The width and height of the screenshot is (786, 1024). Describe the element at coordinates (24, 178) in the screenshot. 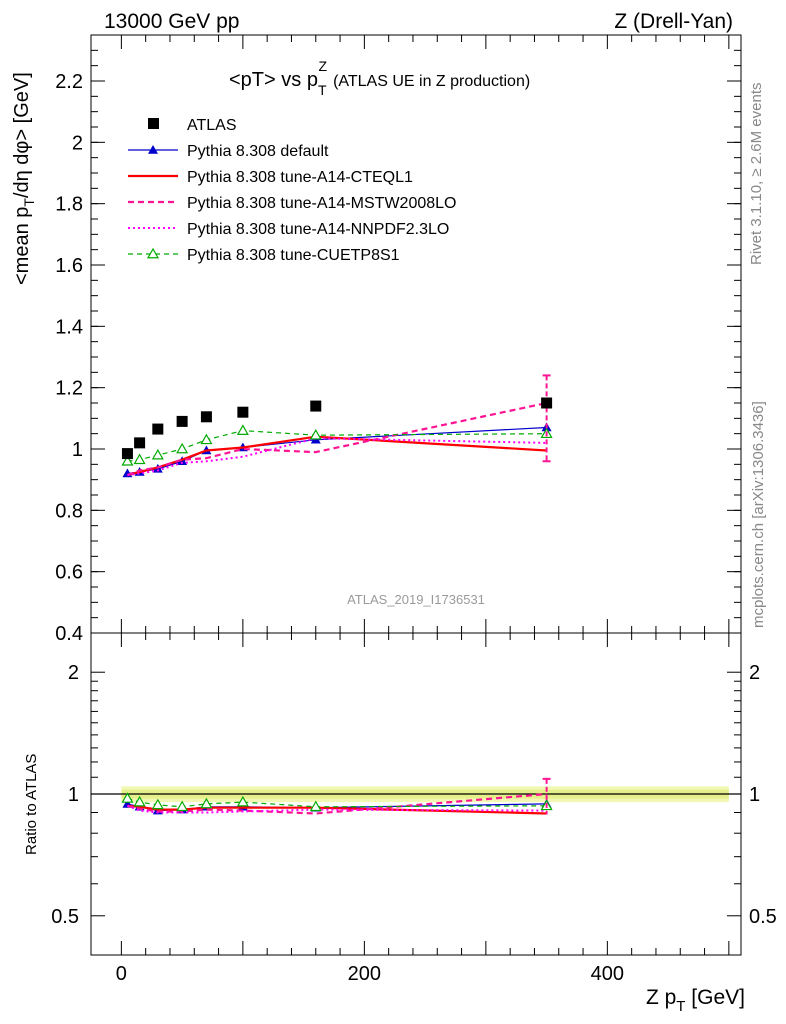

I see `main-y-axis-label: <mean pT/dη dφ> [GeV]` at that location.